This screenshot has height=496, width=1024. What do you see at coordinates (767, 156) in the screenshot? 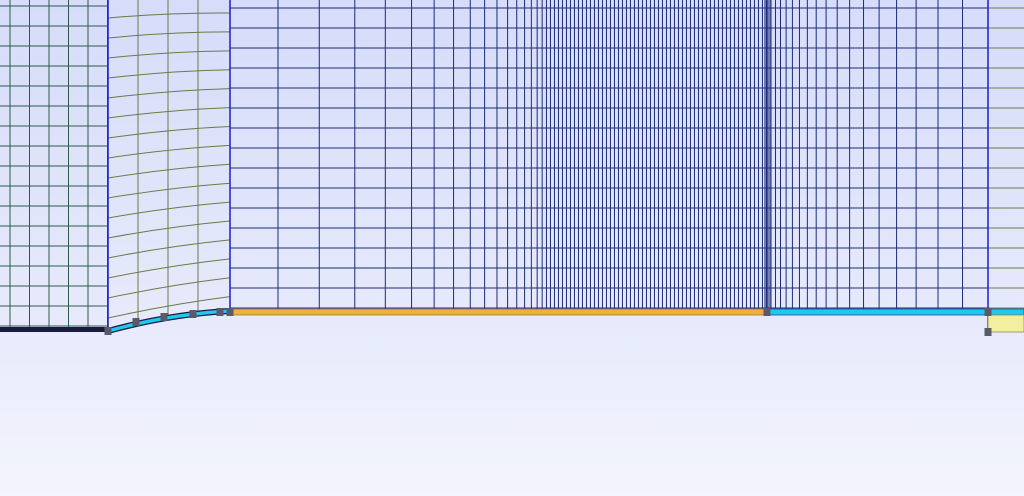
I see `mesh-cluster-band` at bounding box center [767, 156].